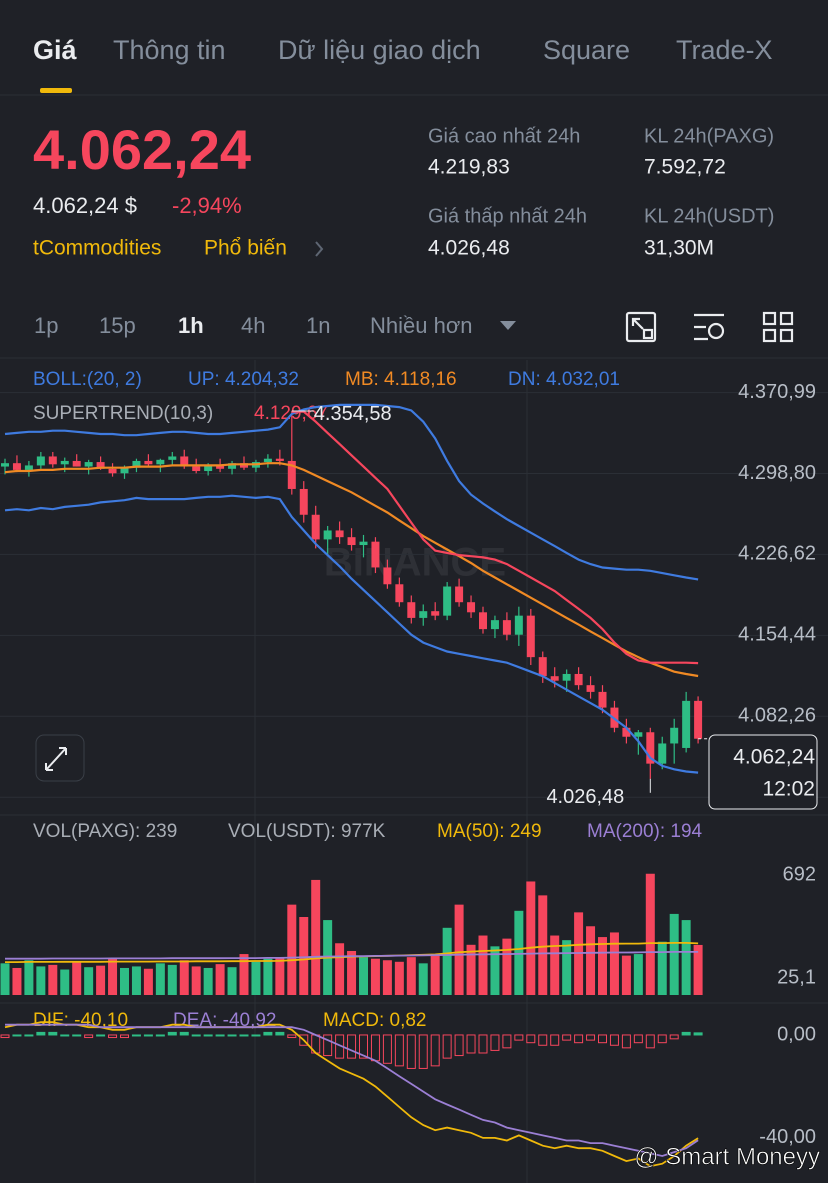  What do you see at coordinates (55, 50) in the screenshot?
I see `tab: Giá` at bounding box center [55, 50].